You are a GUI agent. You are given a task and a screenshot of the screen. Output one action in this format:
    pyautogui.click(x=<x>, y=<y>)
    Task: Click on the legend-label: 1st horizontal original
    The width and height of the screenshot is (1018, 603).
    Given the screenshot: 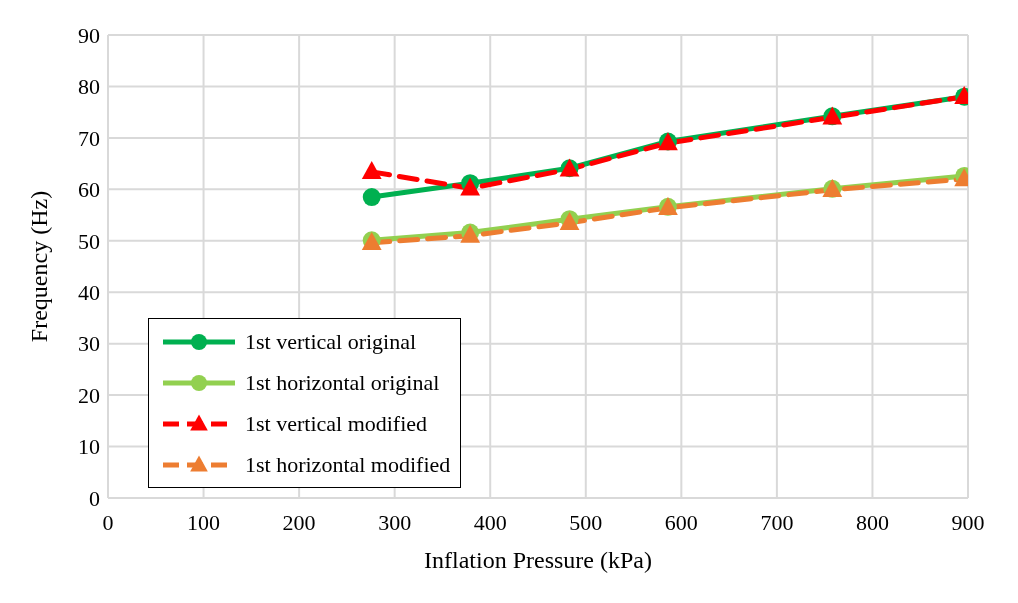 What is the action you would take?
    pyautogui.click(x=342, y=382)
    